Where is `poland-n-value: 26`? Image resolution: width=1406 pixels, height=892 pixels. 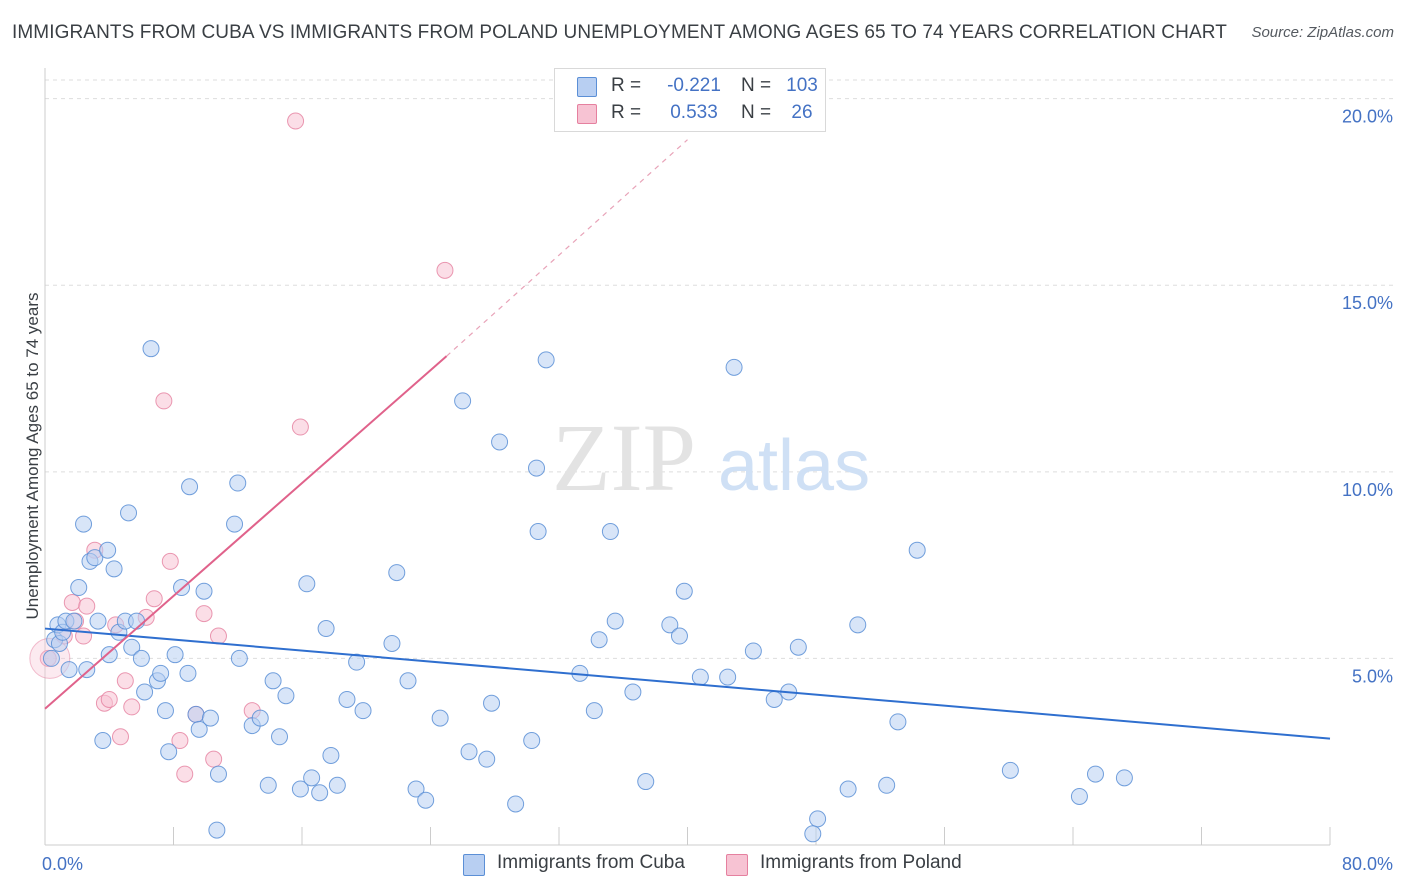 poland-n-value: 26 is located at coordinates (802, 112).